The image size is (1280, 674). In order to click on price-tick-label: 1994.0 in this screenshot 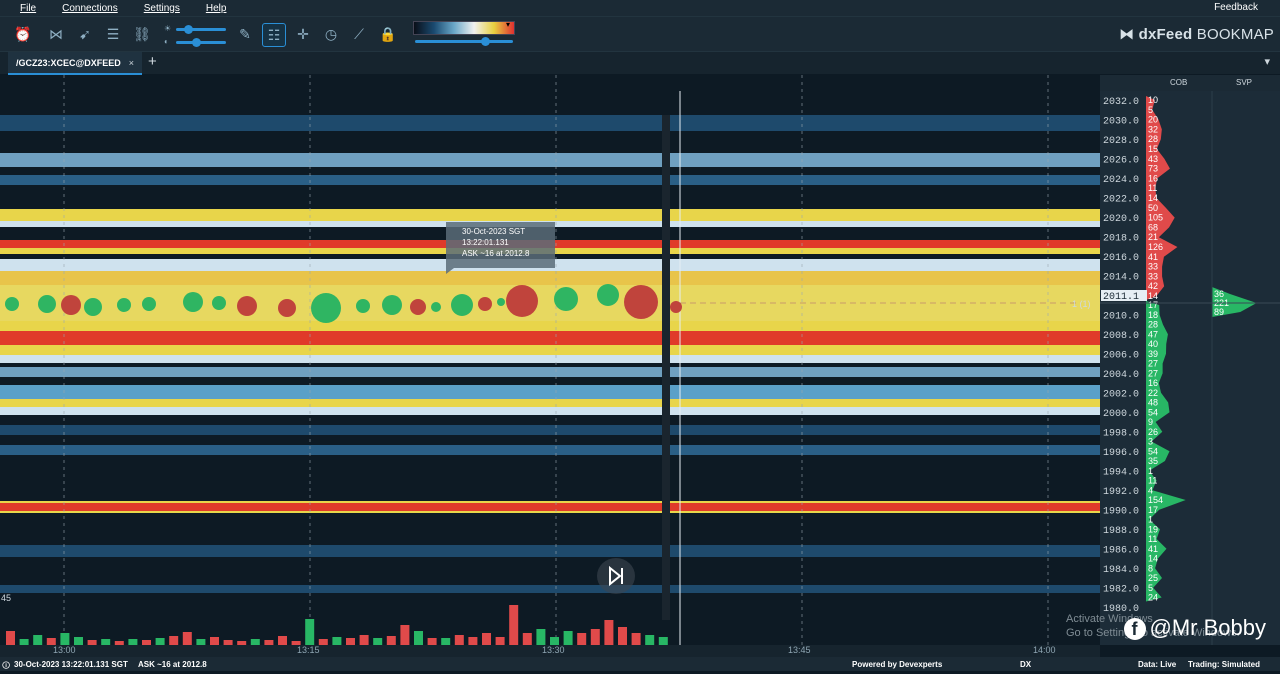, I will do `click(1121, 473)`.